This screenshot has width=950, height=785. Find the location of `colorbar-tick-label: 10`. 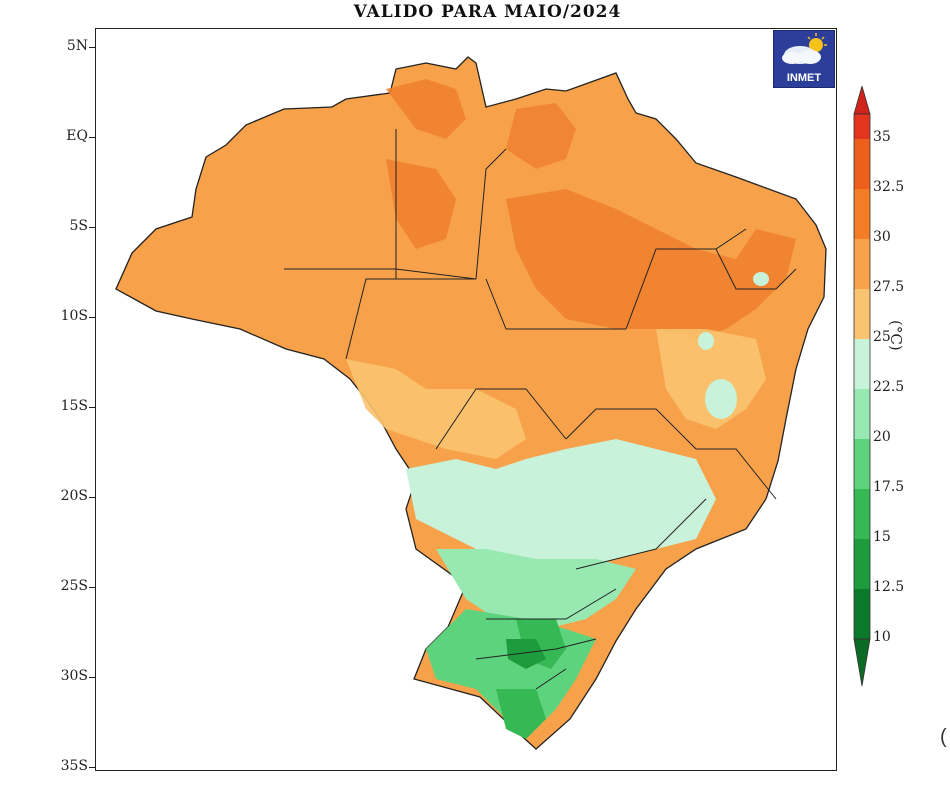

colorbar-tick-label: 10 is located at coordinates (882, 637).